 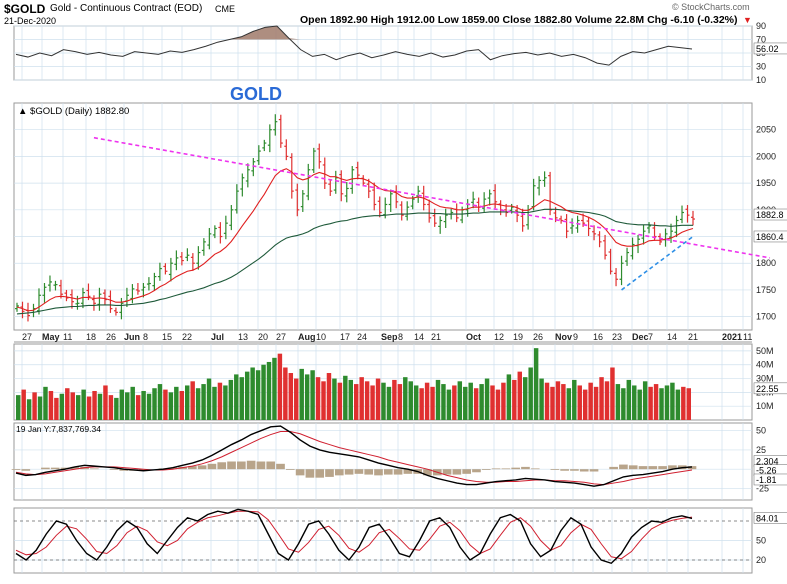 I want to click on x-tick-label: Aug, so click(x=307, y=337).